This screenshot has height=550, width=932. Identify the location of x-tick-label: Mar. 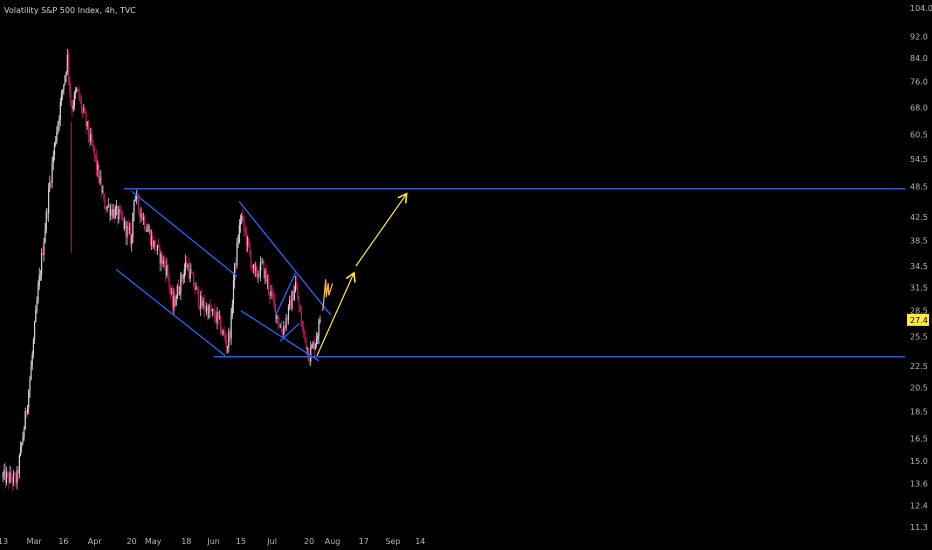
(35, 541).